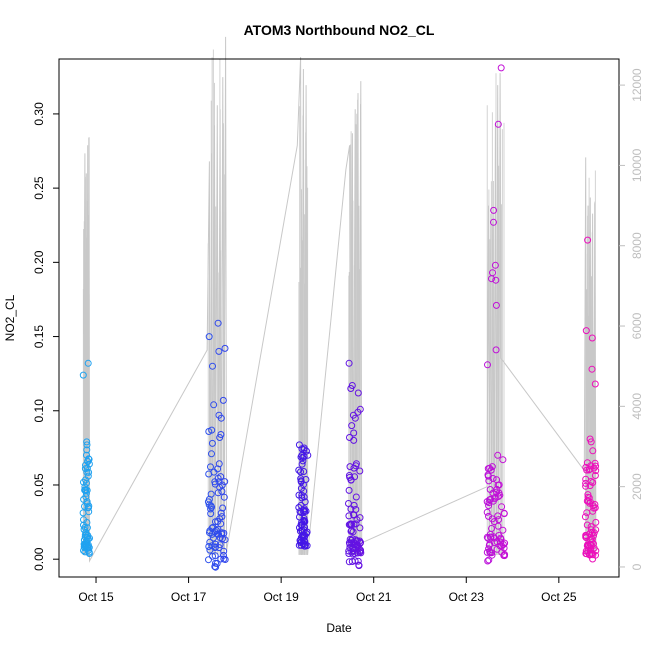 This screenshot has width=650, height=655. What do you see at coordinates (637, 325) in the screenshot?
I see `y2-tick-label: 6000` at bounding box center [637, 325].